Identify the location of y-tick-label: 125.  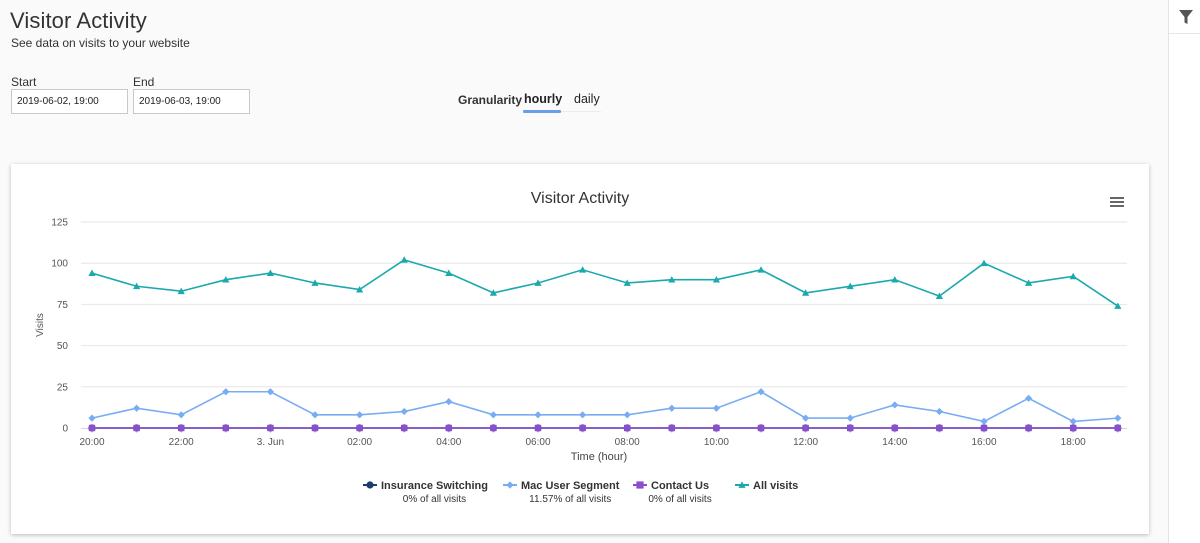
(59, 223).